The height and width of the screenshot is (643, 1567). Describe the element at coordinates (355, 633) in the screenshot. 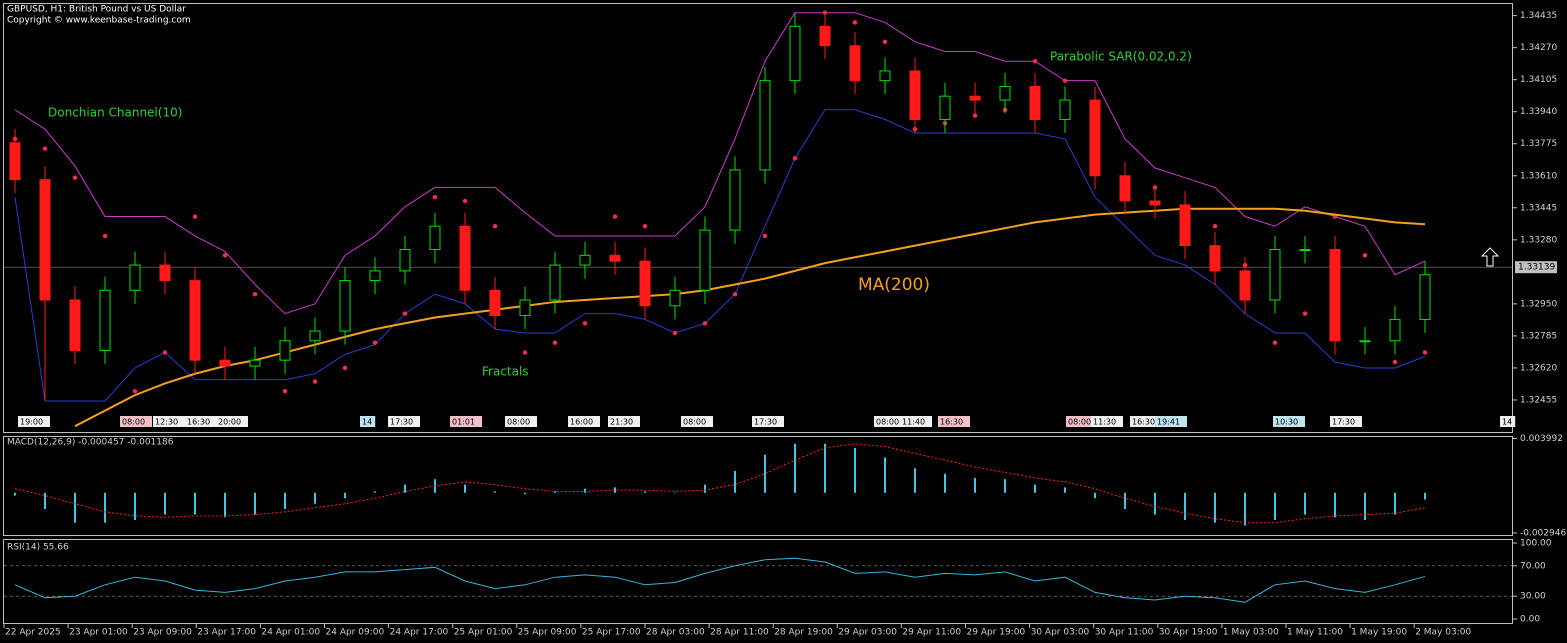

I see `x-tick-label: 24 Apr 09:00` at that location.